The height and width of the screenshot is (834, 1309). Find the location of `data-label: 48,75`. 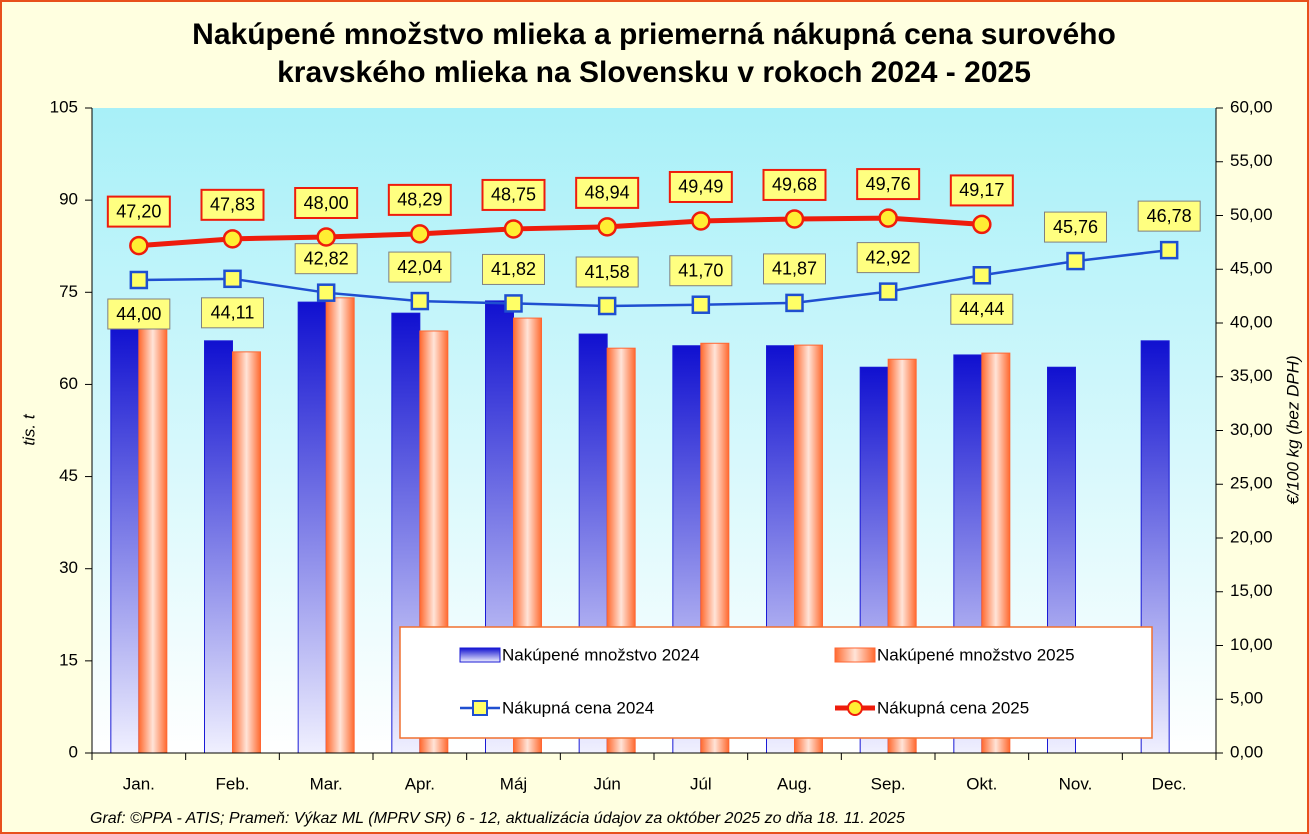

data-label: 48,75 is located at coordinates (513, 195).